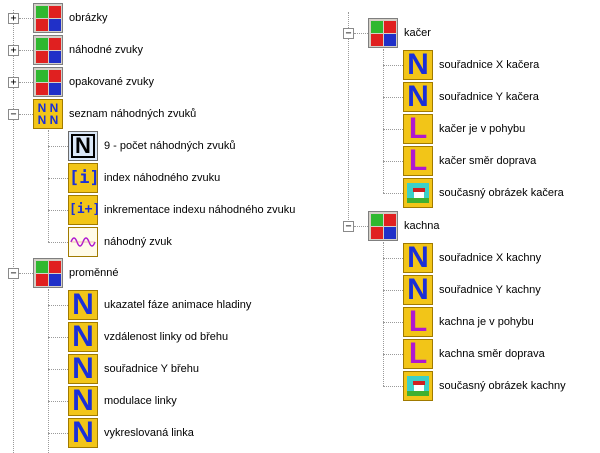 Image resolution: width=600 pixels, height=453 pixels. Describe the element at coordinates (482, 129) in the screenshot. I see `tree-leaf-label: kačer je v pohybu` at that location.